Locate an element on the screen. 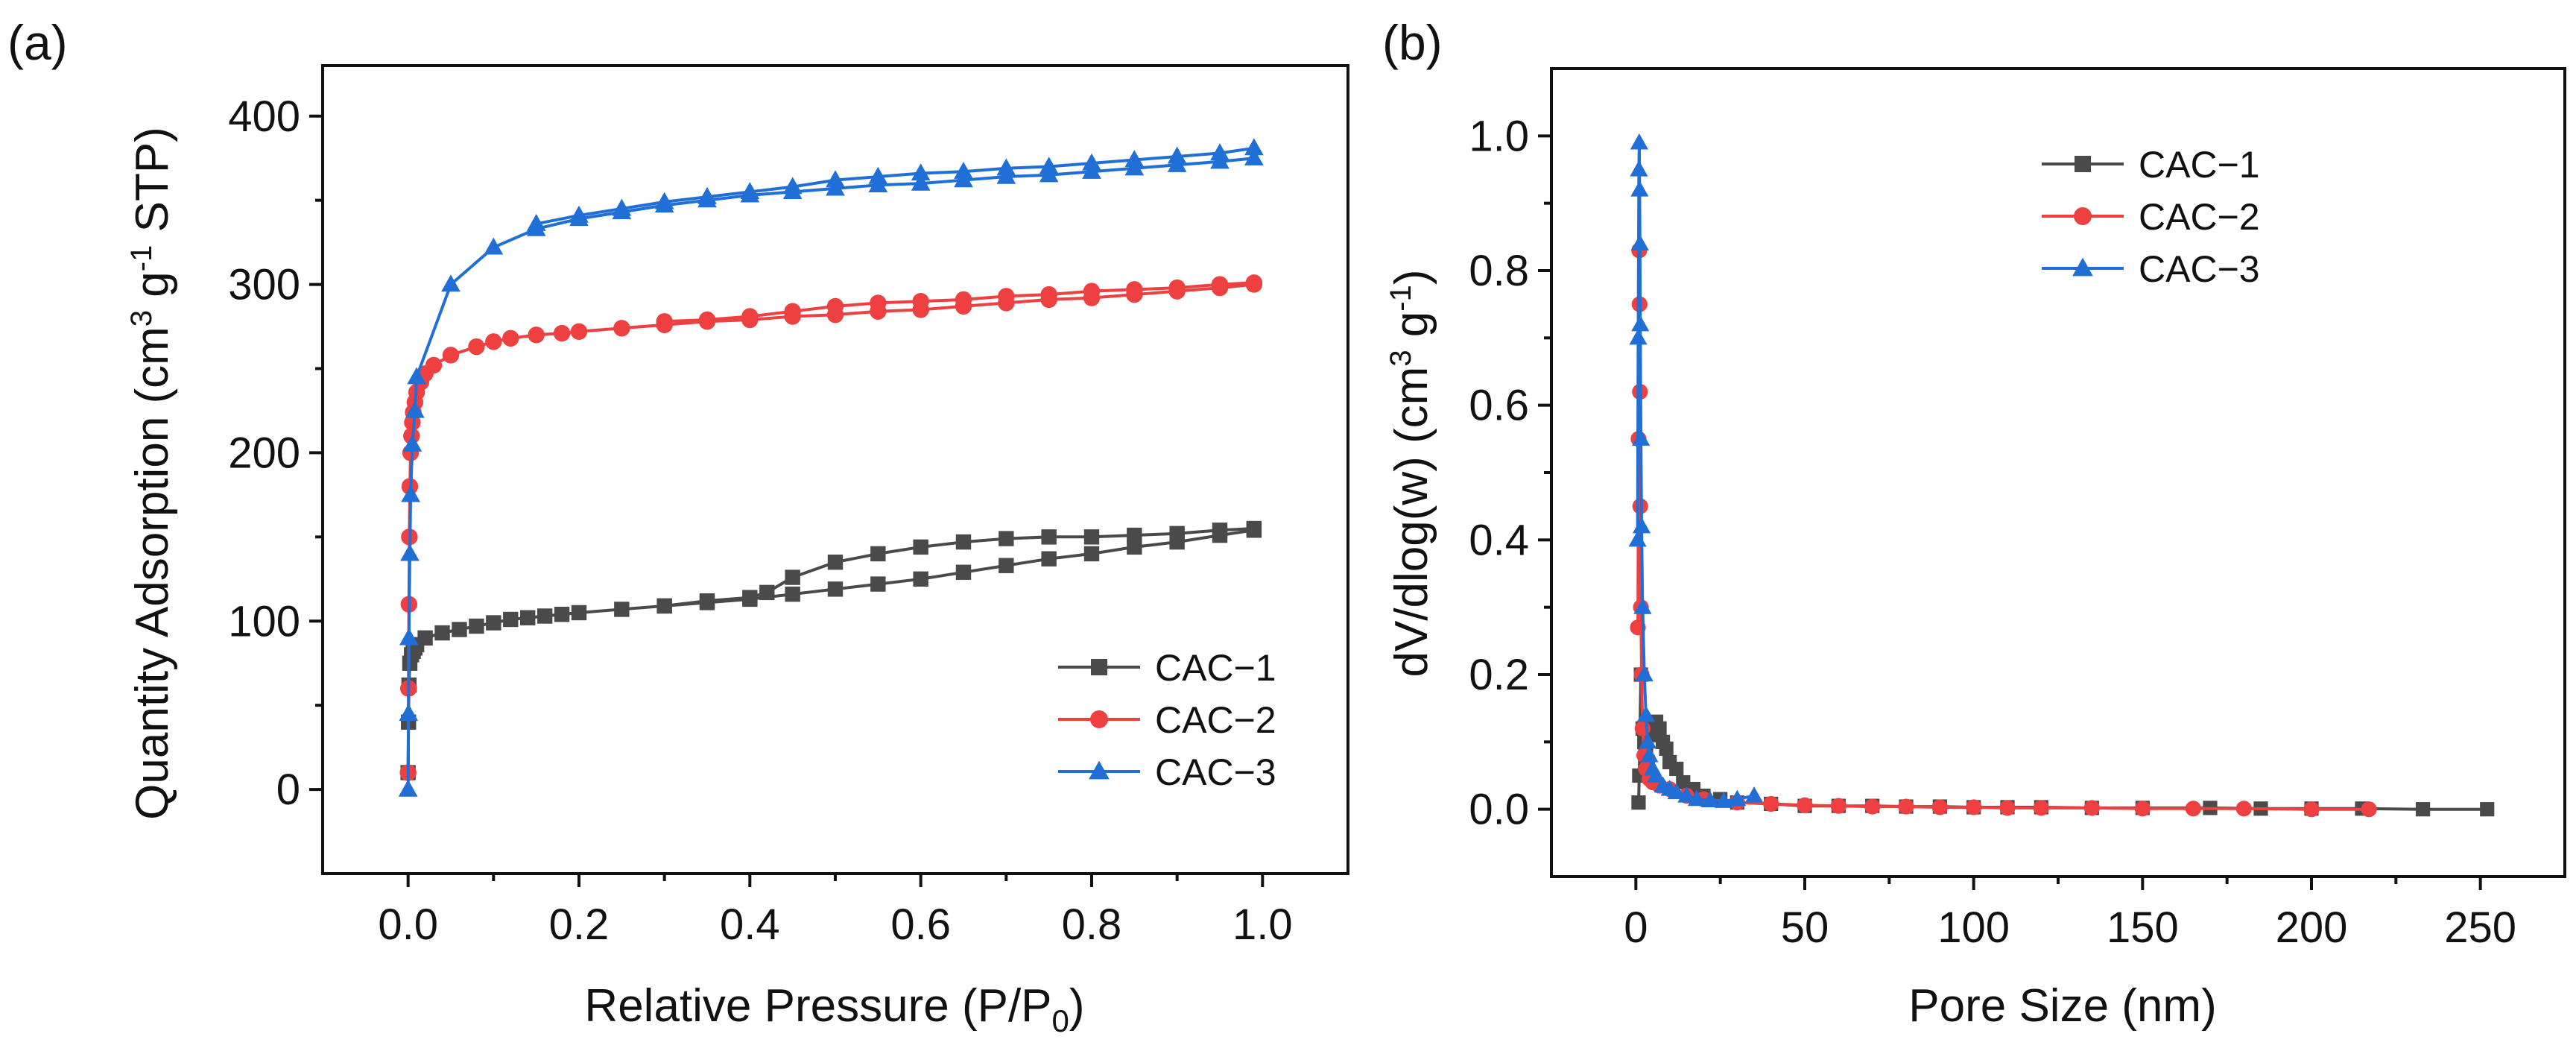  x-tick-label: 0 is located at coordinates (1636, 927).